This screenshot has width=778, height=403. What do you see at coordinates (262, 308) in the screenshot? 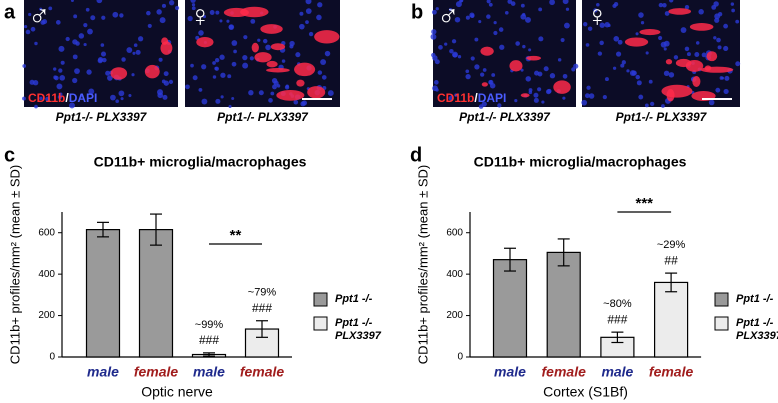
I see `annotation: ###` at bounding box center [262, 308].